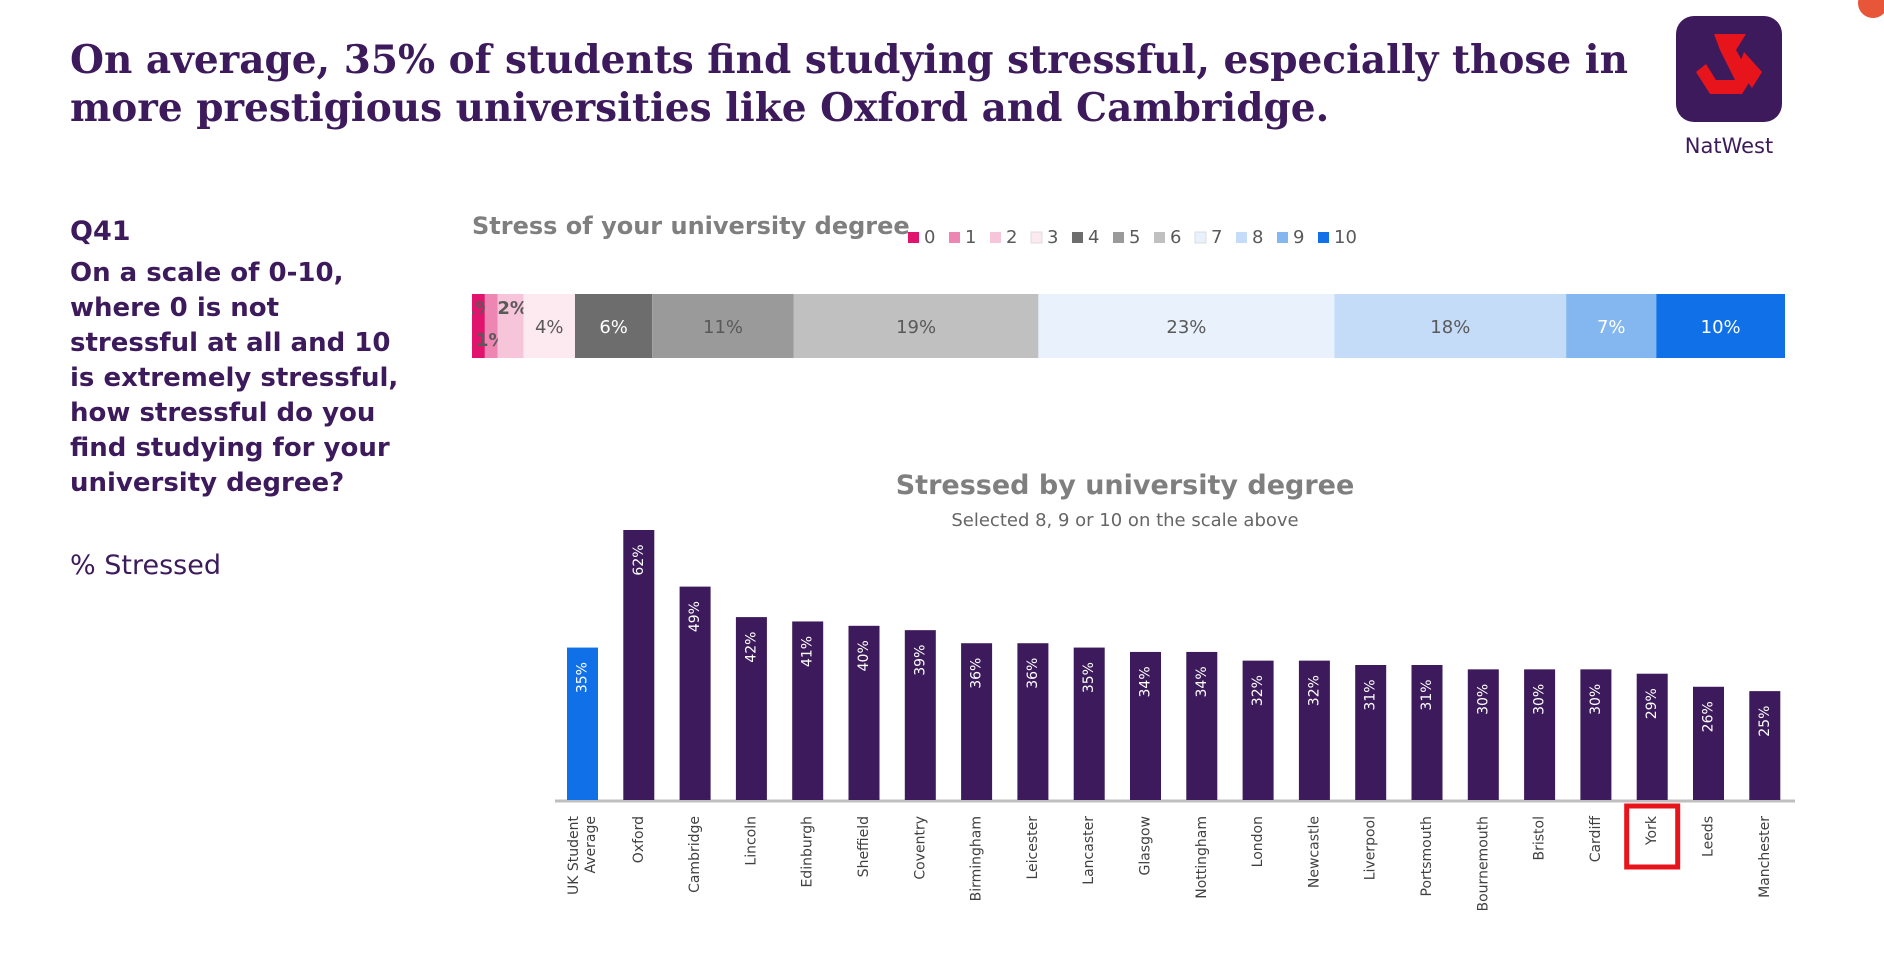  Describe the element at coordinates (1708, 771) in the screenshot. I see `bar-leeds: 26% Leeds` at that location.